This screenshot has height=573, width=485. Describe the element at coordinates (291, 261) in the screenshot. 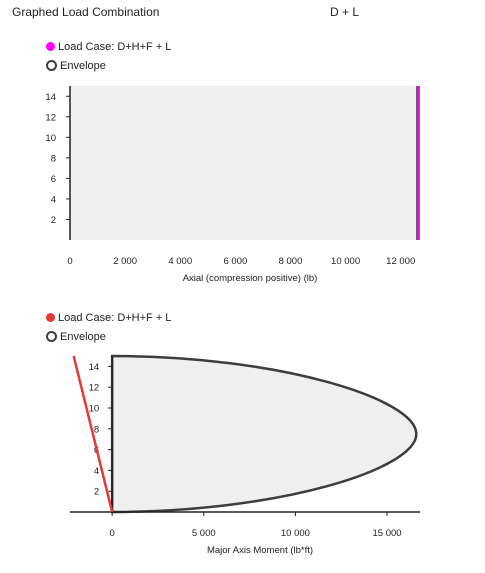

I see `x-tick-label: 8 000` at that location.